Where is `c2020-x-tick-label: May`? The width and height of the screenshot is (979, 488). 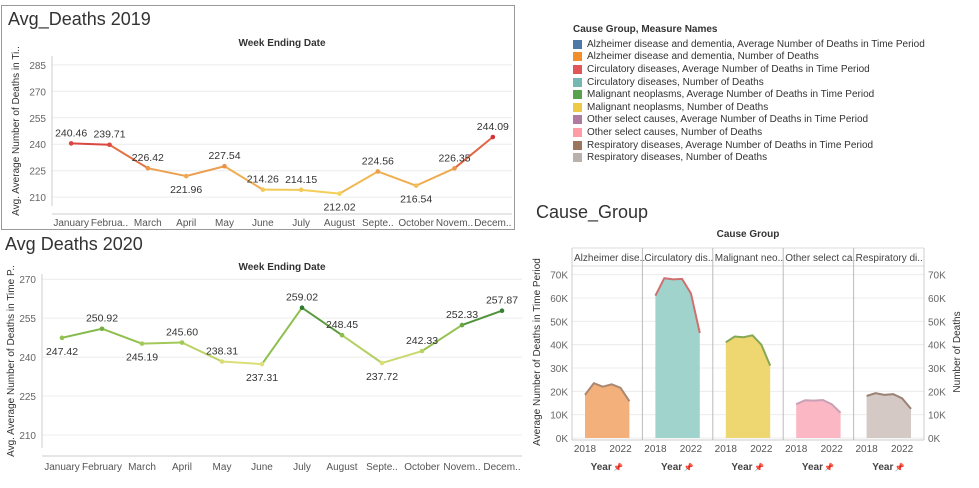 c2020-x-tick-label: May is located at coordinates (222, 467).